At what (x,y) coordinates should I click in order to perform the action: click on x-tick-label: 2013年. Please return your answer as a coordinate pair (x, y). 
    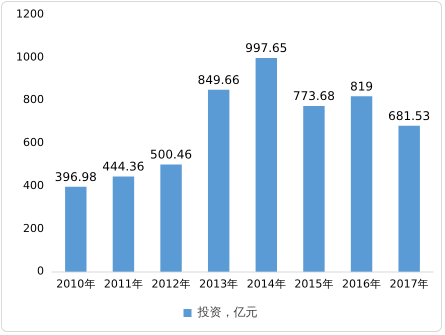
    Looking at the image, I should click on (218, 283).